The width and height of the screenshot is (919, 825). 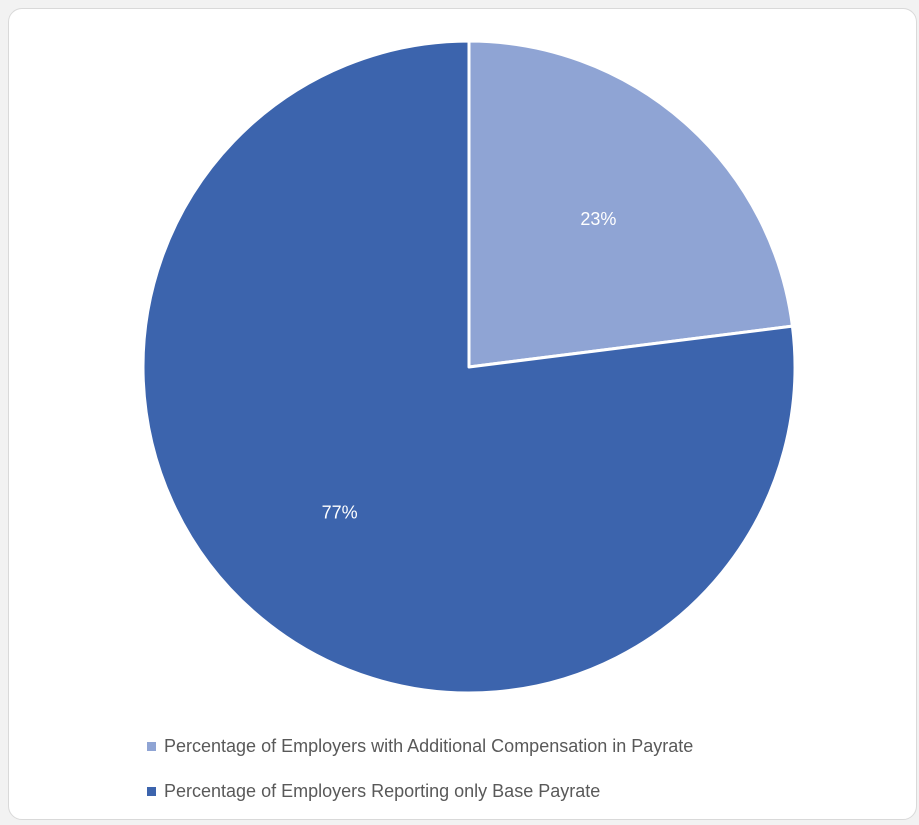 What do you see at coordinates (340, 512) in the screenshot?
I see `data-label-base-payrate: 77%` at bounding box center [340, 512].